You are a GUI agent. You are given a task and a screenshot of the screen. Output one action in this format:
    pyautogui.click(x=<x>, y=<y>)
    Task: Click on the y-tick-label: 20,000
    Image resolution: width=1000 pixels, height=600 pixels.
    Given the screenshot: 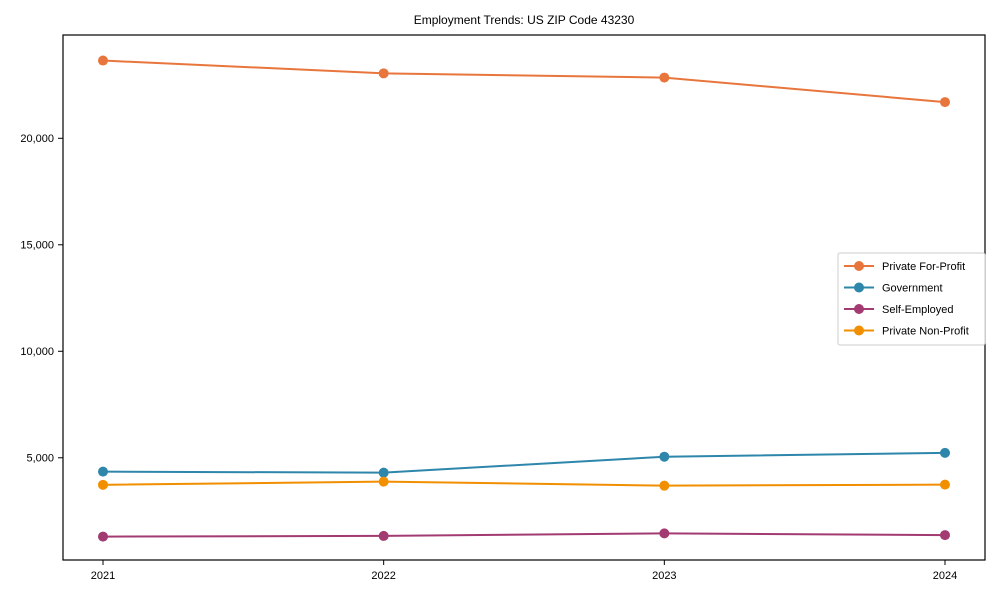 What is the action you would take?
    pyautogui.click(x=37, y=139)
    